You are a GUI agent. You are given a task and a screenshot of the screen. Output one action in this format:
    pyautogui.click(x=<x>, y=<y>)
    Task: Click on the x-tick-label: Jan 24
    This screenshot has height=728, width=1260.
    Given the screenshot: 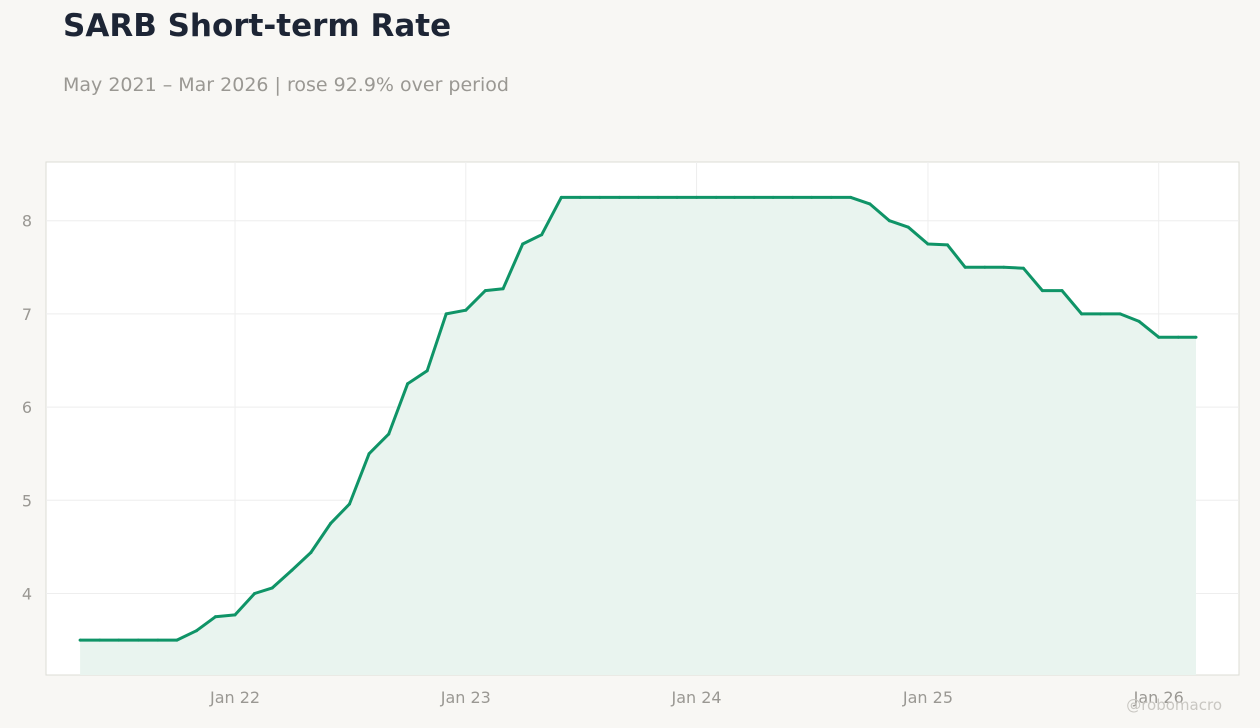 What is the action you would take?
    pyautogui.click(x=696, y=697)
    